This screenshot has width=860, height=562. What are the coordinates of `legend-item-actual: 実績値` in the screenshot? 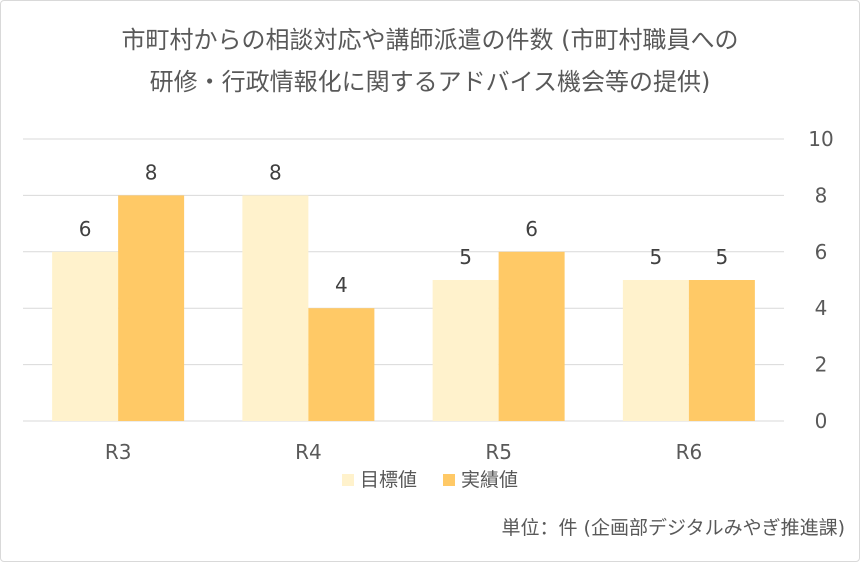 It's located at (480, 480).